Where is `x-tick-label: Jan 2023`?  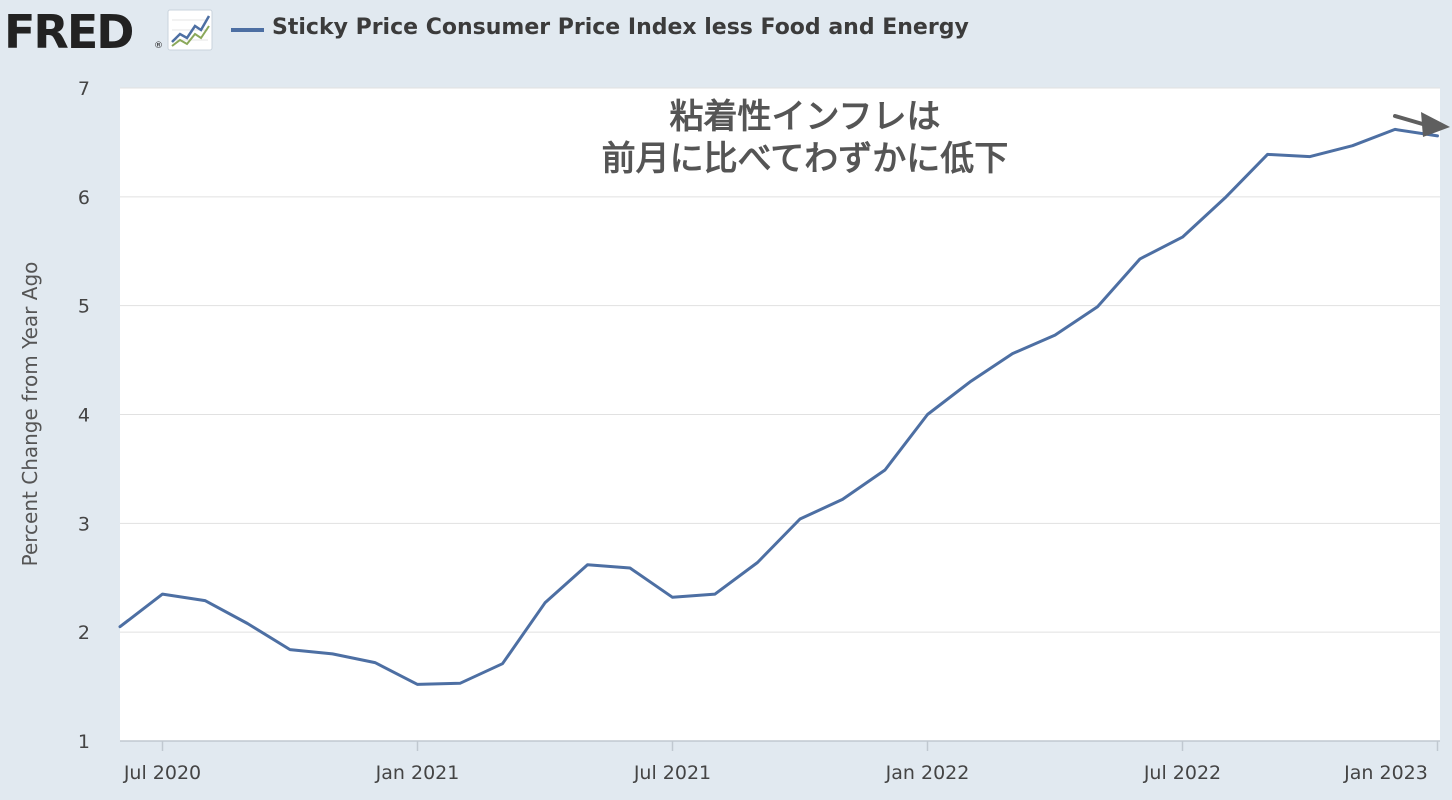
x-tick-label: Jan 2023 is located at coordinates (1385, 773).